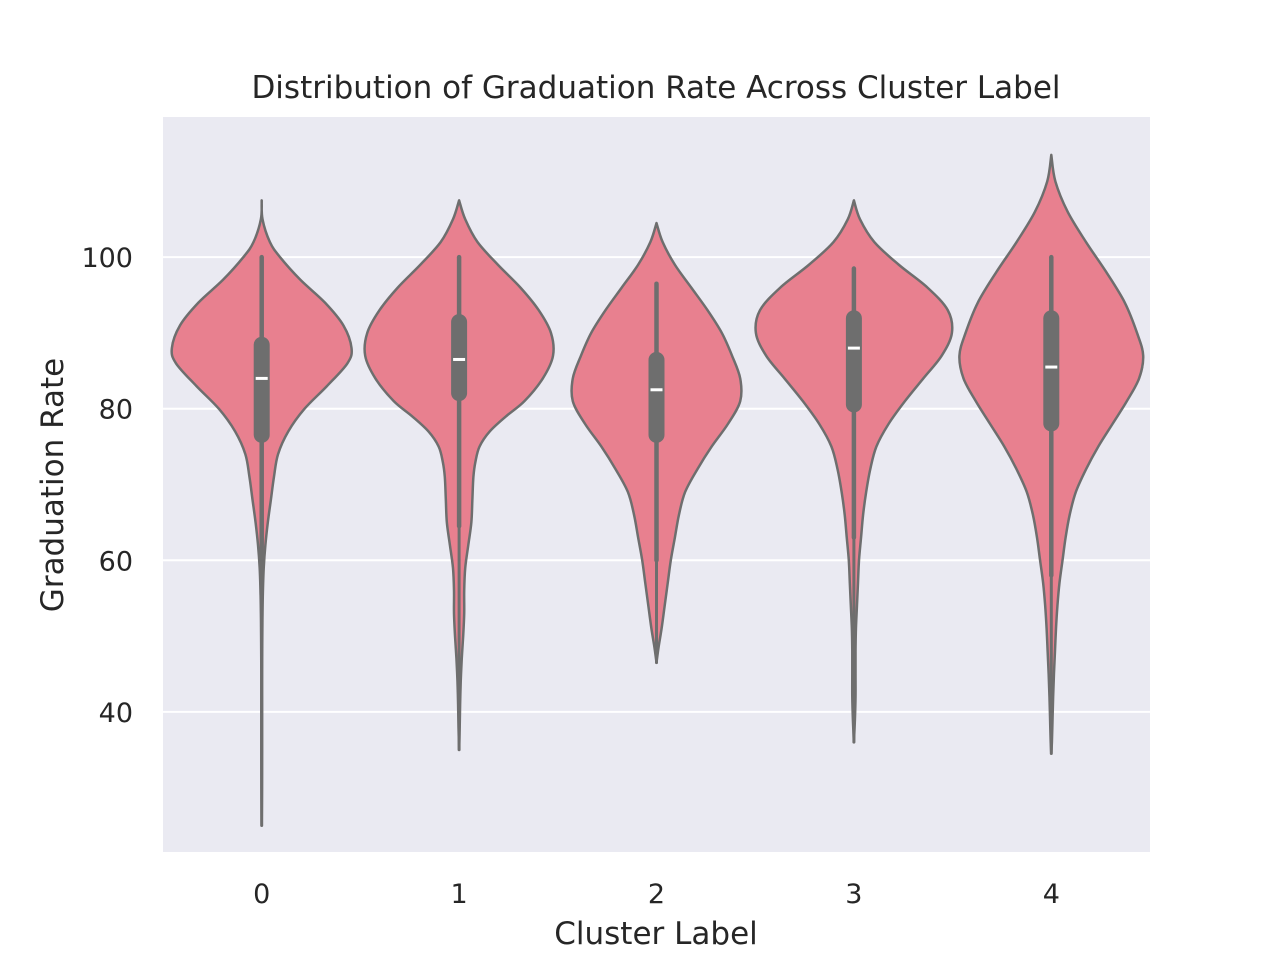 The width and height of the screenshot is (1280, 960). I want to click on y-tick-label-60: 60, so click(116, 561).